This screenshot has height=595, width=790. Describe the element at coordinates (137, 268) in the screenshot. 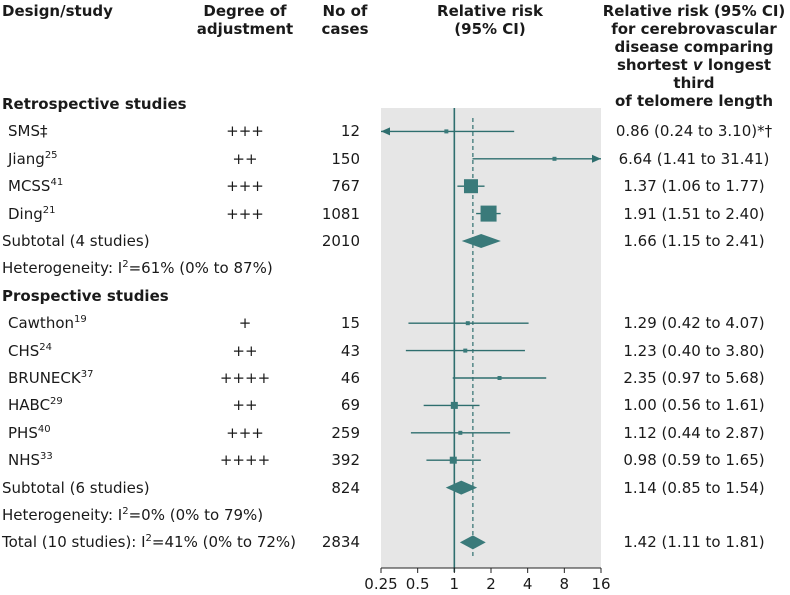

I see `heterogeneity-label: Heterogeneity: I2=61% (0% to 87%)` at that location.